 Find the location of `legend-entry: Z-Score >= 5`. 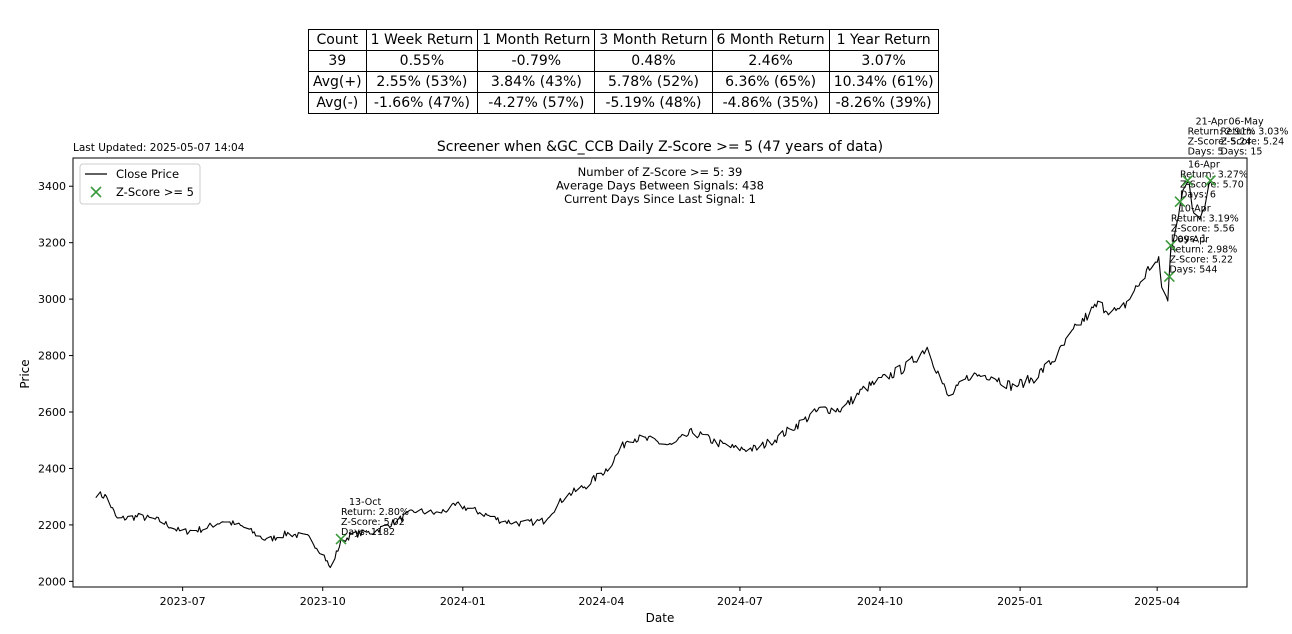

legend-entry: Z-Score >= 5 is located at coordinates (155, 192).